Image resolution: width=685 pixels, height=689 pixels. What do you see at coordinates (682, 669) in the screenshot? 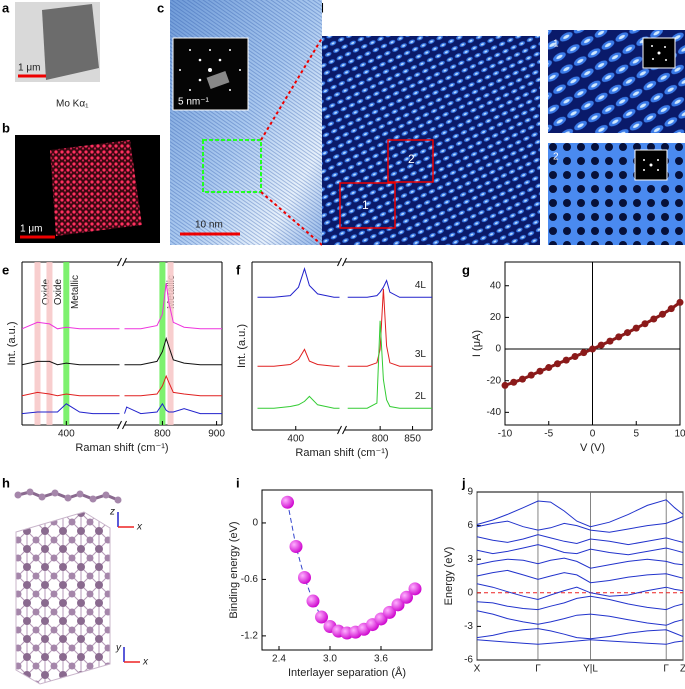
I see `x-tick-label: Z` at bounding box center [682, 669].